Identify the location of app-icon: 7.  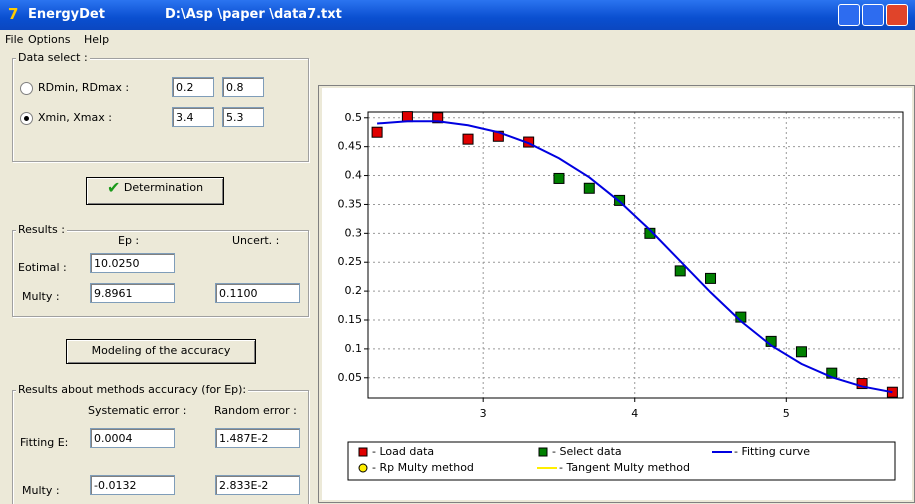
(13, 14).